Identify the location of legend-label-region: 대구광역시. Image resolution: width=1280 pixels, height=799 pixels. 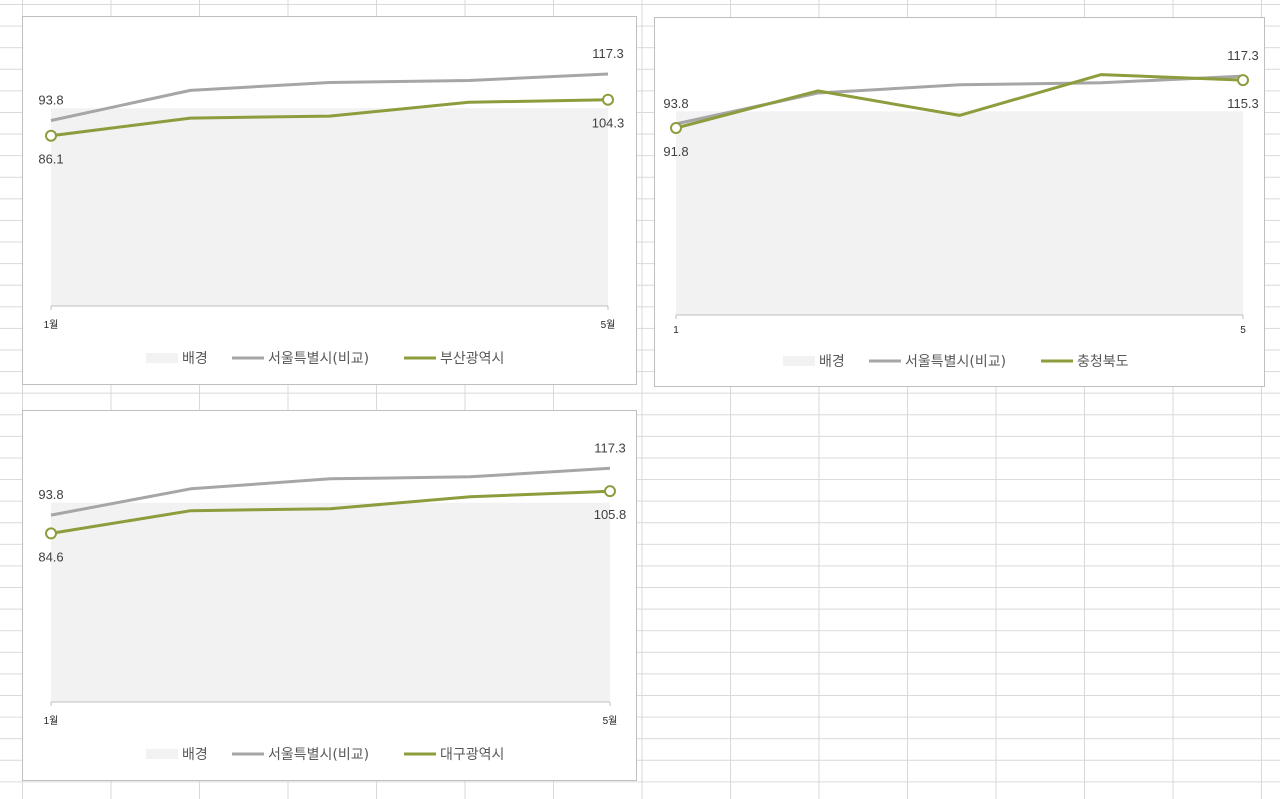
(472, 755).